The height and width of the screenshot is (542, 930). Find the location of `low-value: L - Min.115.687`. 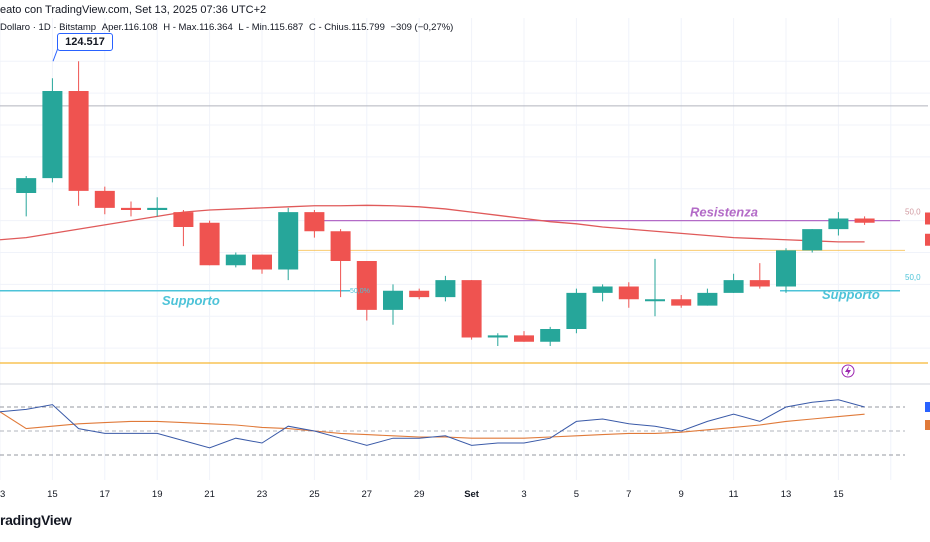

low-value: L - Min.115.687 is located at coordinates (271, 27).